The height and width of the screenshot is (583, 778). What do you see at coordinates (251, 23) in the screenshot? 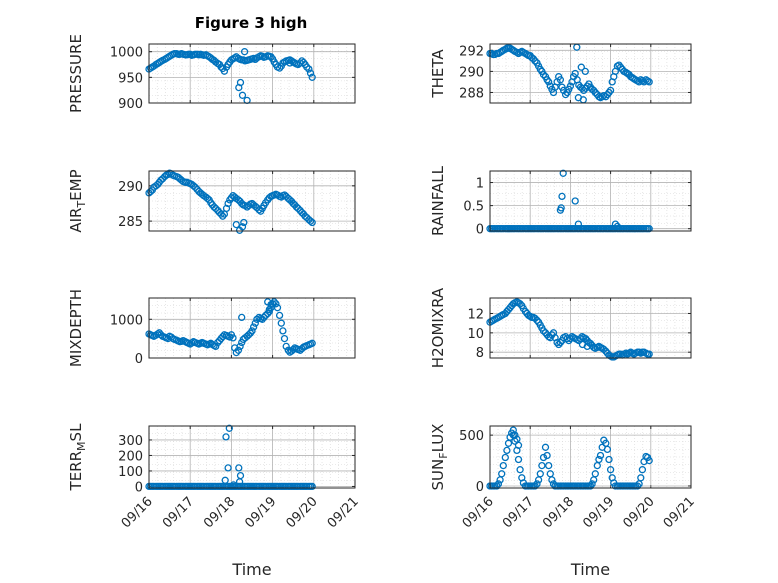
I see `figure-title: Figure 3 high` at bounding box center [251, 23].